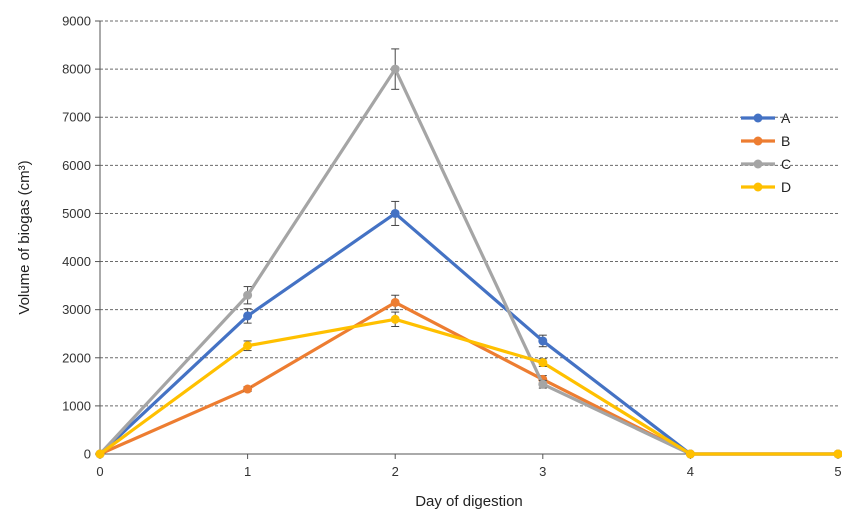  What do you see at coordinates (76, 117) in the screenshot?
I see `y-tick-label: 7000` at bounding box center [76, 117].